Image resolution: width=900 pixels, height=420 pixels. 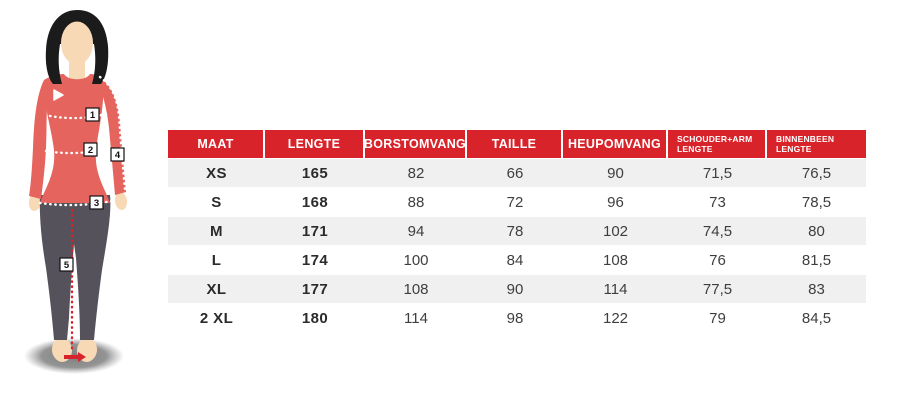 I want to click on cell-schouder-arm-lengte: 77,5, so click(x=717, y=289).